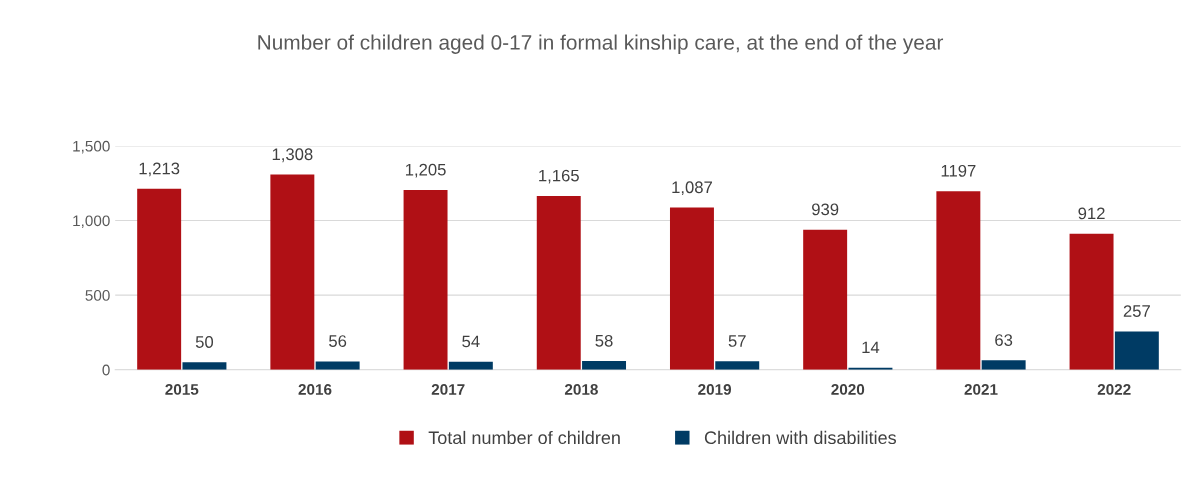  What do you see at coordinates (182, 389) in the screenshot?
I see `x-tick-label: 2015` at bounding box center [182, 389].